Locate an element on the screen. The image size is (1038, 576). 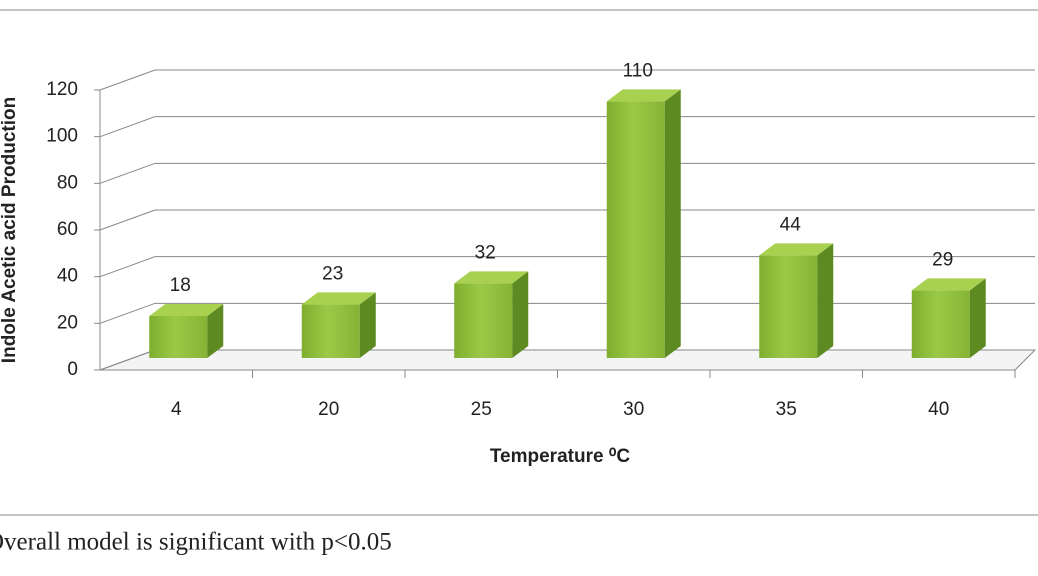
y-tick-label: 20 is located at coordinates (67, 322).